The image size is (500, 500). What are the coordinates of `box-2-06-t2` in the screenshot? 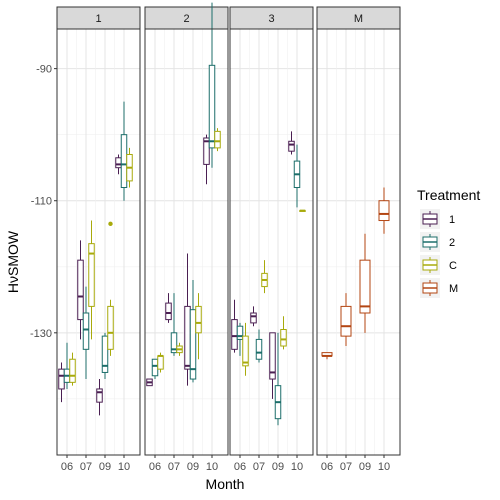 It's located at (155, 369).